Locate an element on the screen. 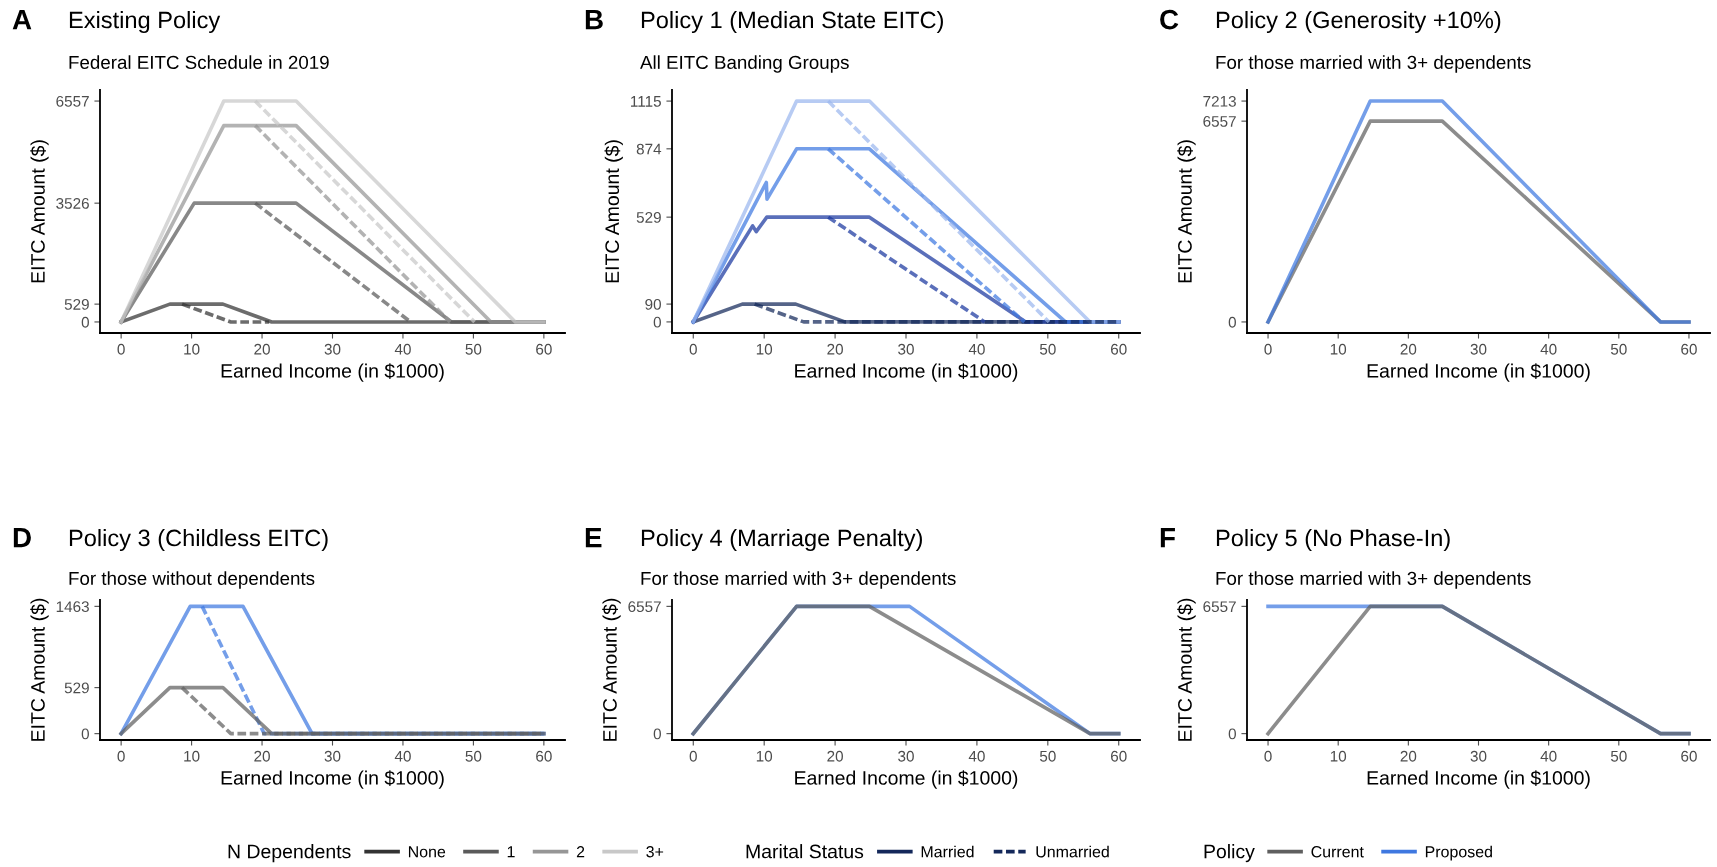  y-tick-label: 1115 is located at coordinates (646, 101).